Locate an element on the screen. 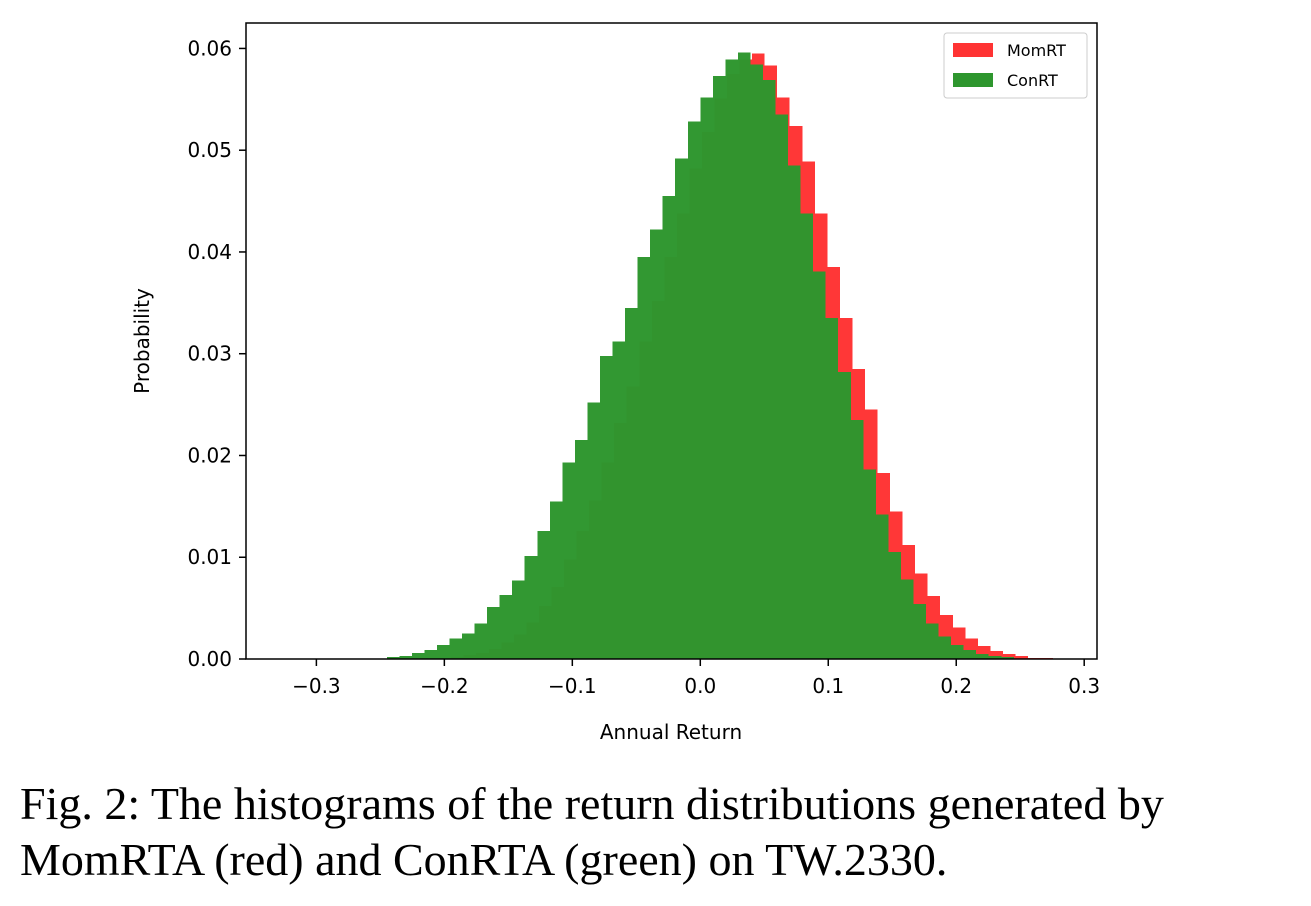 The image size is (1311, 906). legend-label-momrt: MomRT is located at coordinates (1036, 50).